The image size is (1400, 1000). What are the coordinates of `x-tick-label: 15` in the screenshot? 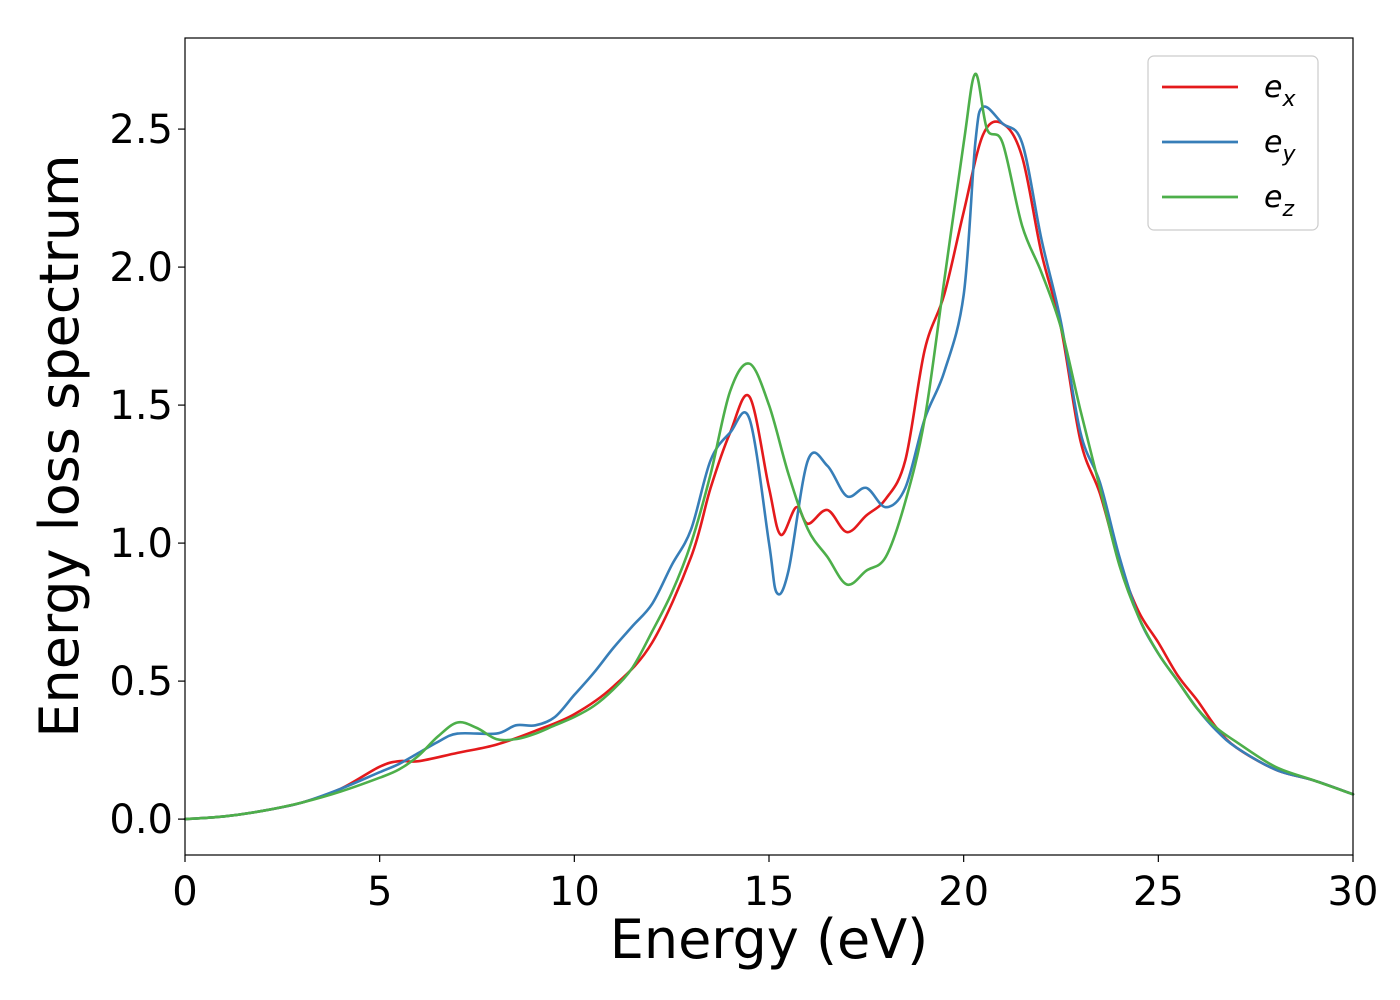 It's located at (769, 892).